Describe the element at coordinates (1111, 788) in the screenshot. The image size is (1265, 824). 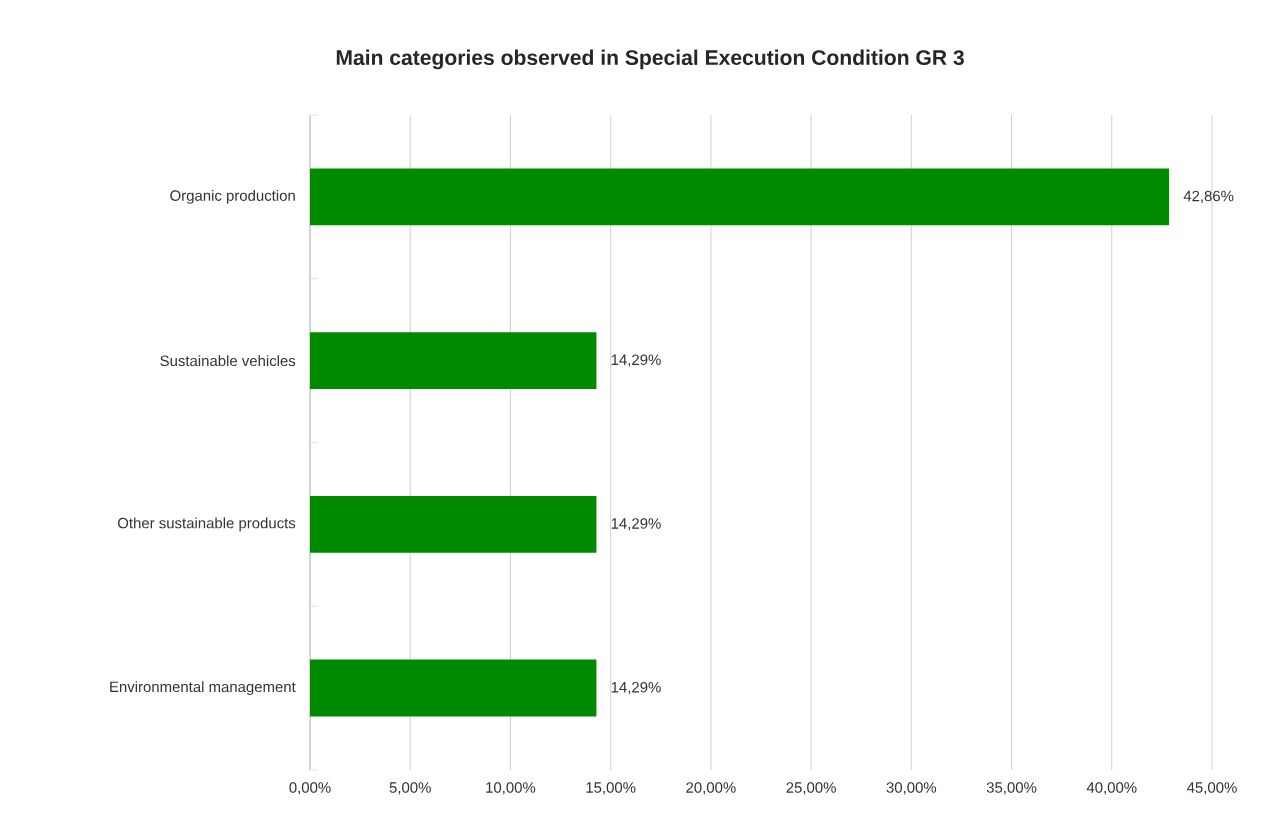
I see `x-tick-label: 40,00%` at that location.